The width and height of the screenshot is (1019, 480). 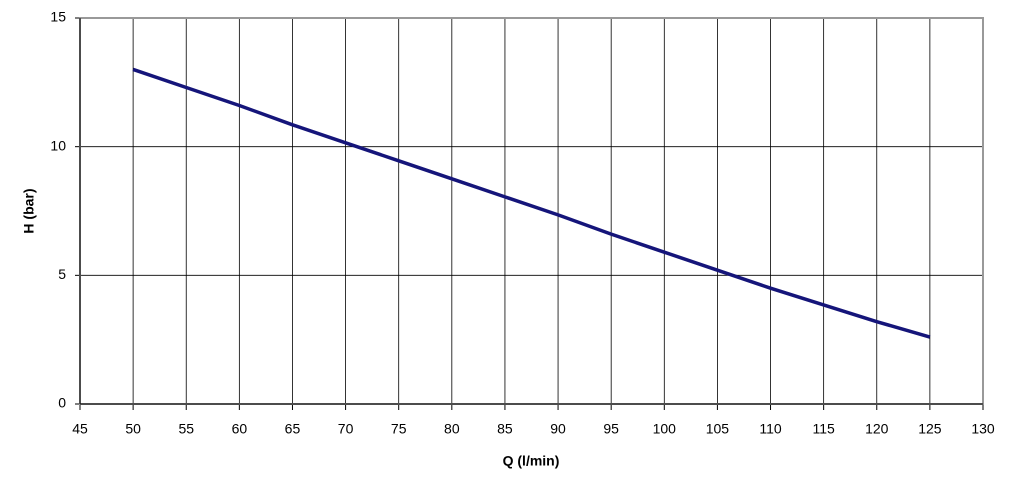 I want to click on x-tick-label: 45, so click(x=80, y=429).